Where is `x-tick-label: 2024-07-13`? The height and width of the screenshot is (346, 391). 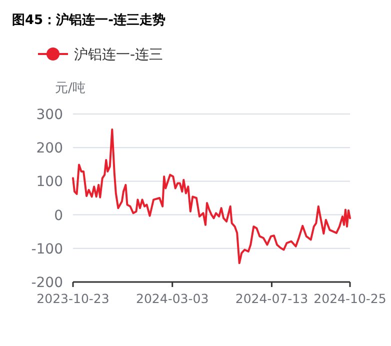 x-tick-label: 2024-07-13 is located at coordinates (271, 298).